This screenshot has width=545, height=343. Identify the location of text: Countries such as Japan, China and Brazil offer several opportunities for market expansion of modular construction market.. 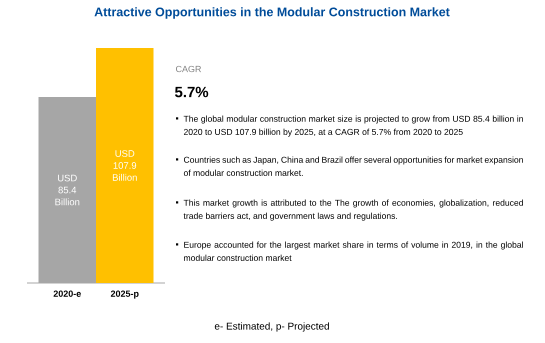
(353, 166).